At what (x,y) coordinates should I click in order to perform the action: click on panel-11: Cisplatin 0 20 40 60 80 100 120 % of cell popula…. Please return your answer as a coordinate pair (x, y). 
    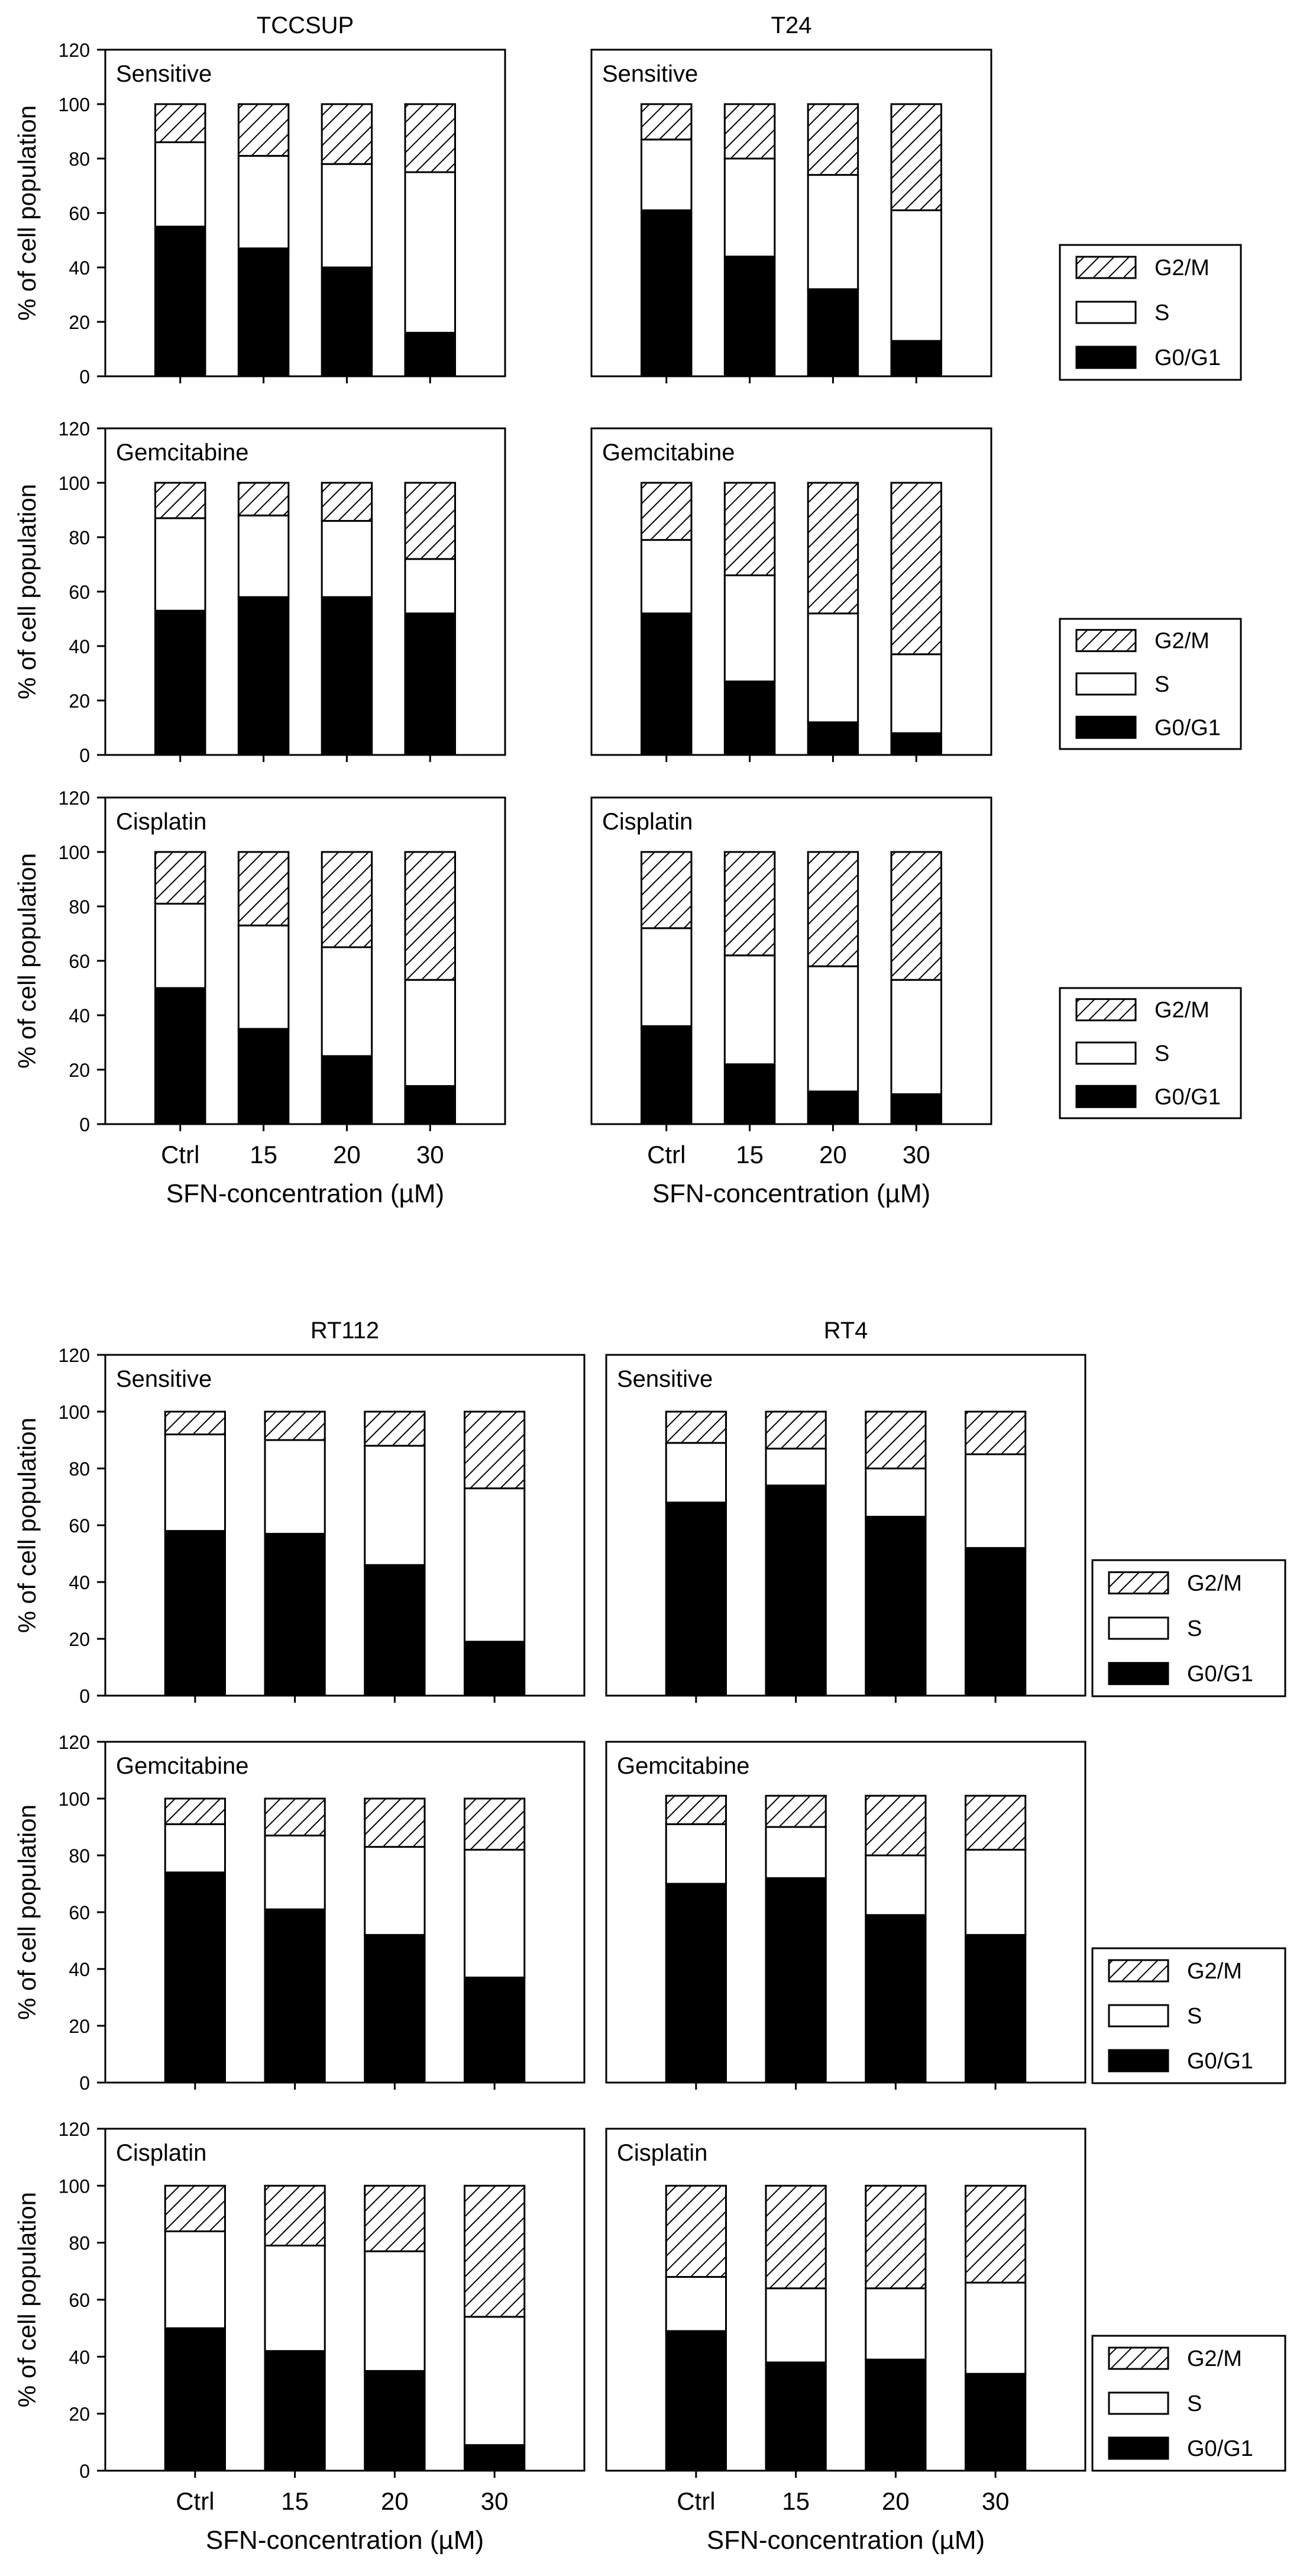
    Looking at the image, I should click on (299, 2337).